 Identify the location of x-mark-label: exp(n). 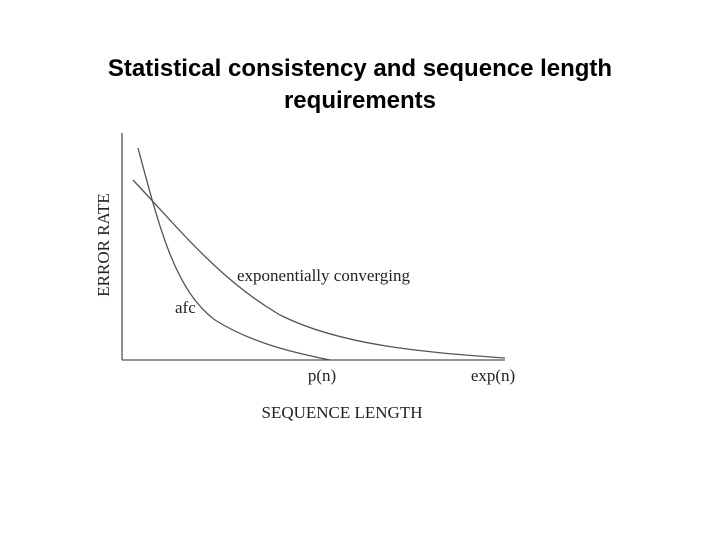
(493, 375).